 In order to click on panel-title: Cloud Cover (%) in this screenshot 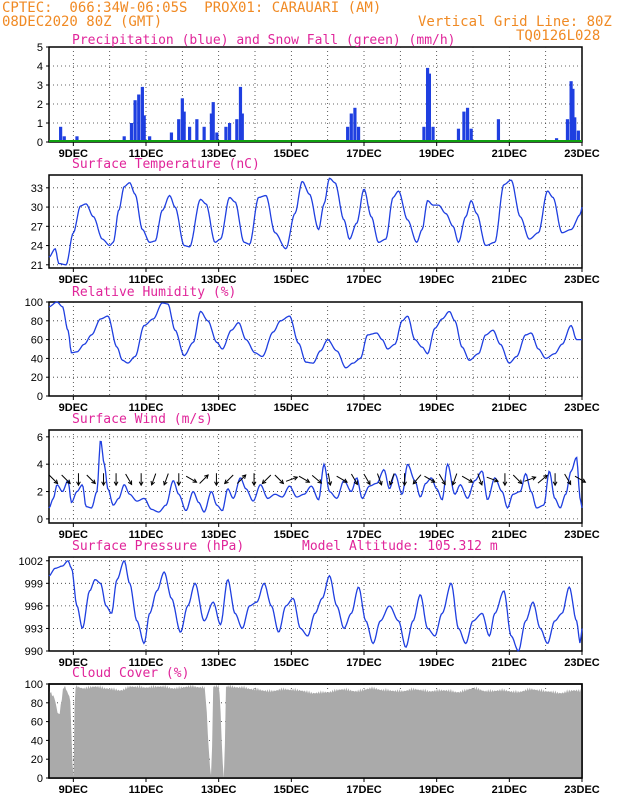, I will do `click(130, 673)`.